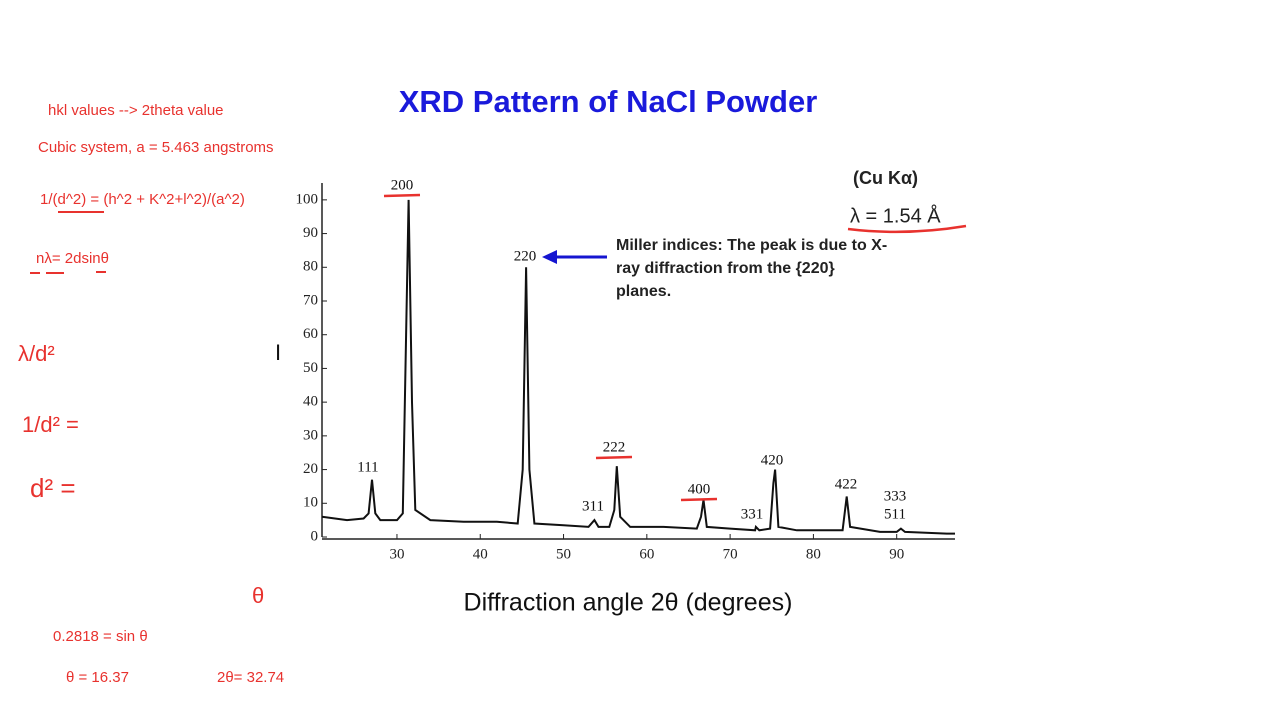  I want to click on source-label: (Cu Kα), so click(885, 178).